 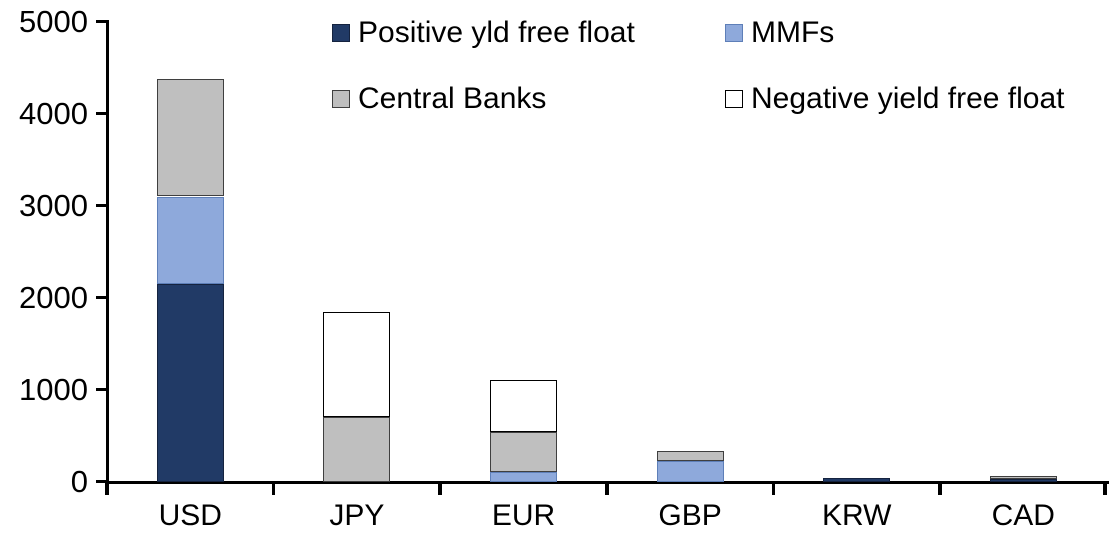 I want to click on bar-segment-GBP-mmfs, so click(x=690, y=471).